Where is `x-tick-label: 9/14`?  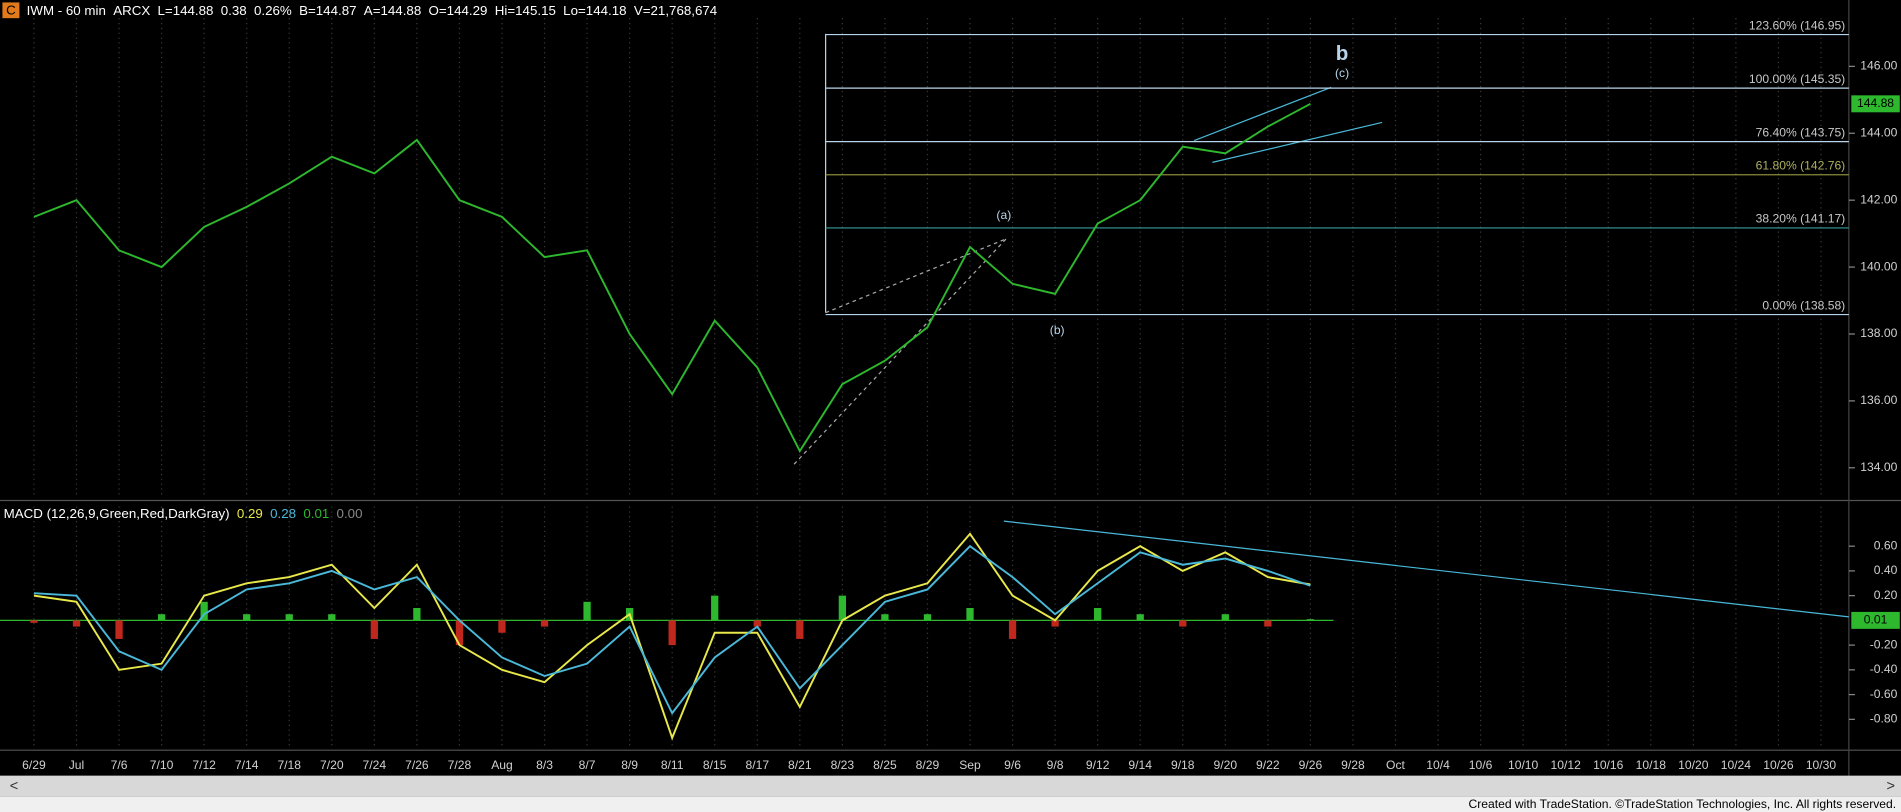 x-tick-label: 9/14 is located at coordinates (1140, 765).